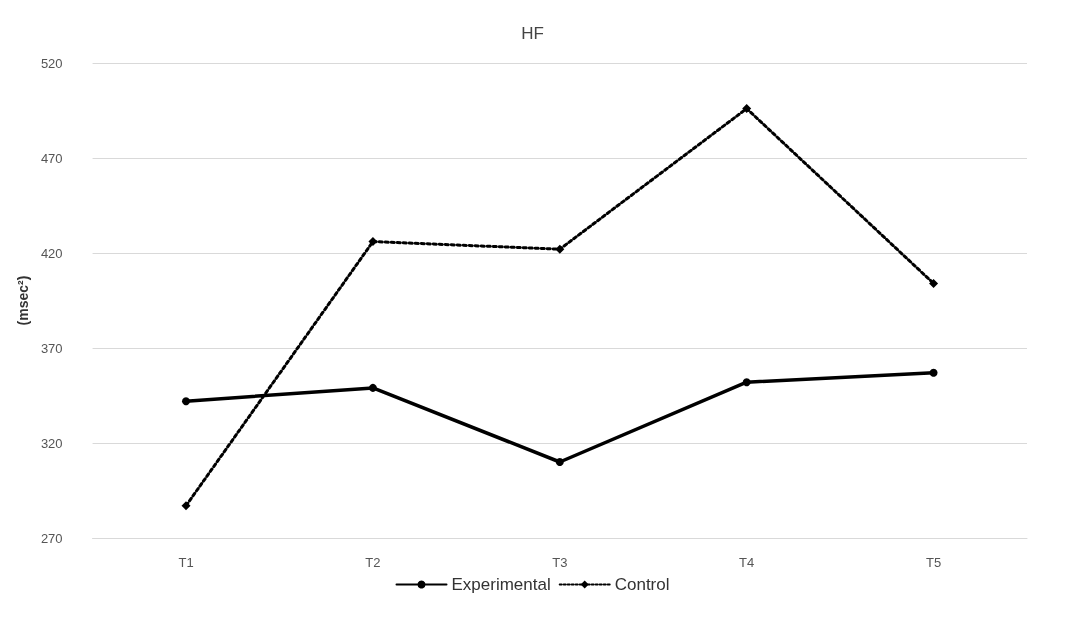 This screenshot has width=1065, height=620. Describe the element at coordinates (51, 158) in the screenshot. I see `y-tick-label: 470` at that location.